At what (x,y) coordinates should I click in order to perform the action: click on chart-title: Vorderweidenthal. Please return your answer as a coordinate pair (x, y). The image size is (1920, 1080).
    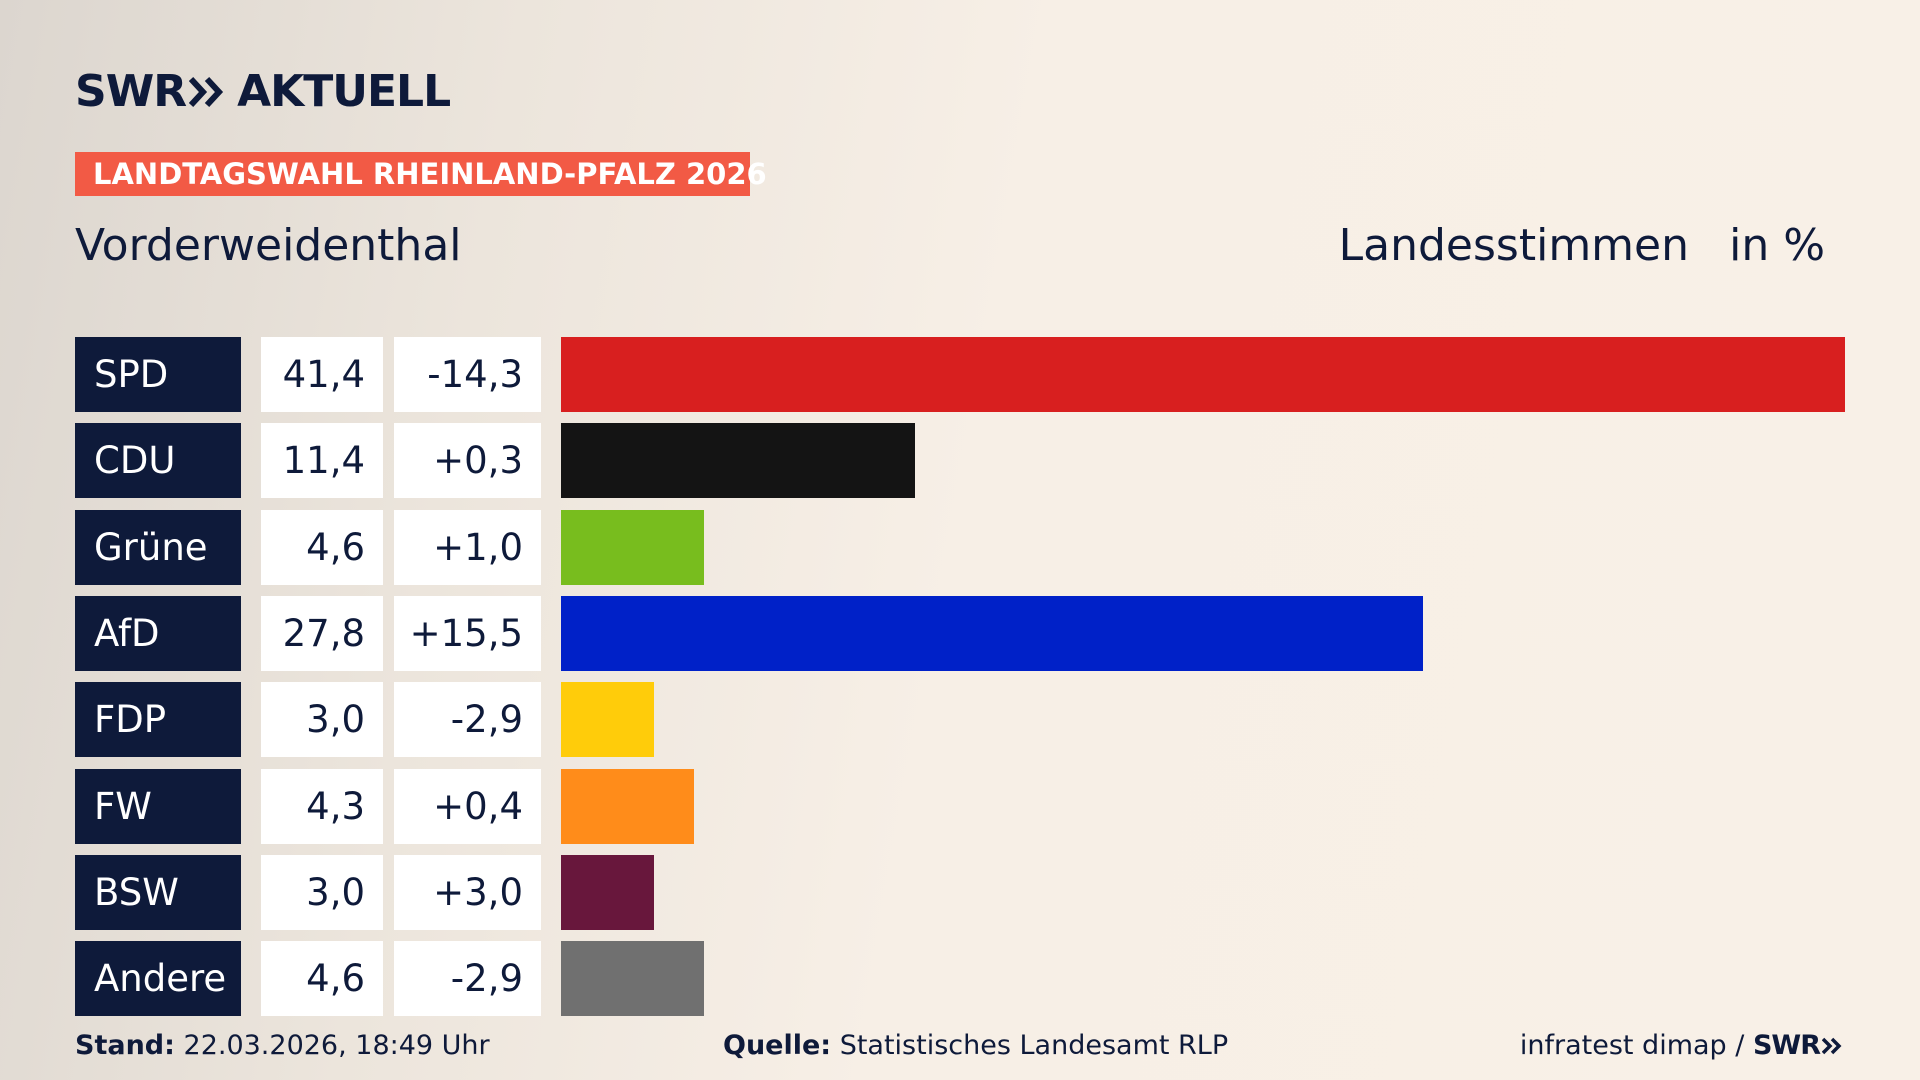
    Looking at the image, I should click on (268, 245).